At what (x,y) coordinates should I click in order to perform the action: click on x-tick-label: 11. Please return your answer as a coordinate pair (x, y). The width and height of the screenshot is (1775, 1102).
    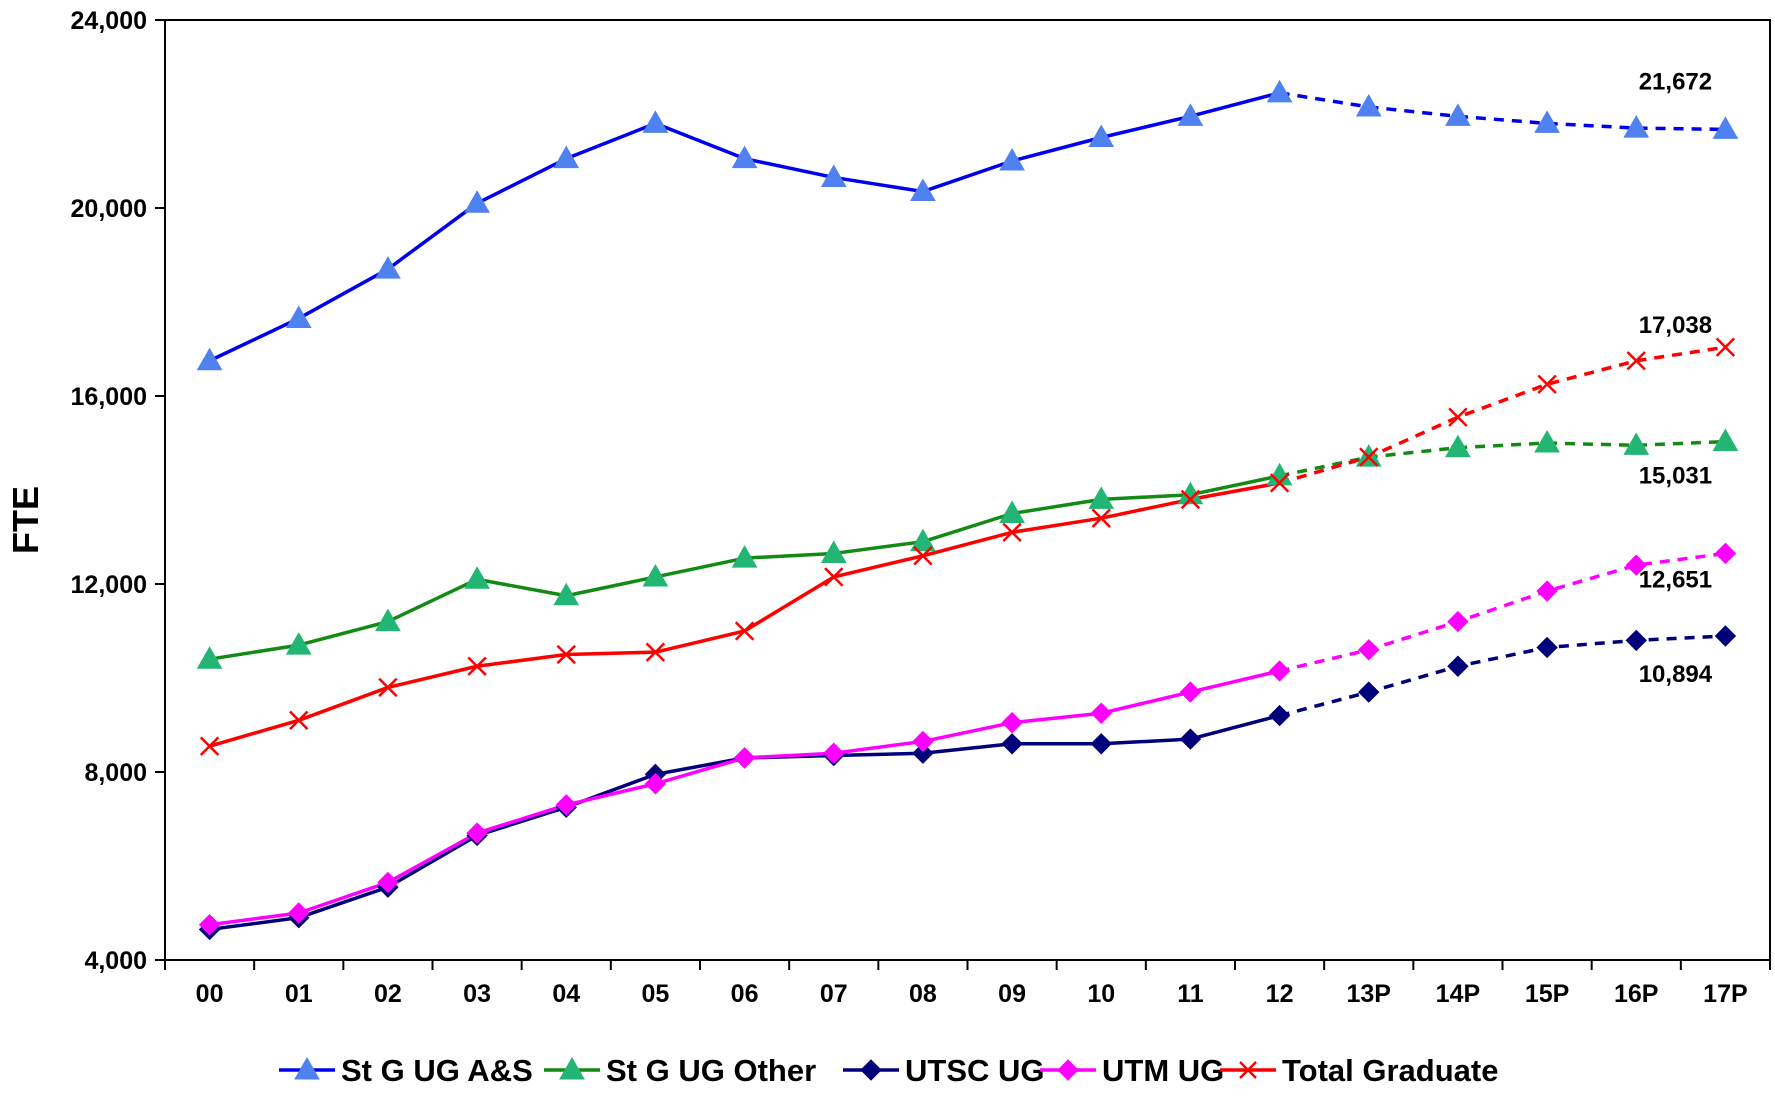
    Looking at the image, I should click on (1190, 994).